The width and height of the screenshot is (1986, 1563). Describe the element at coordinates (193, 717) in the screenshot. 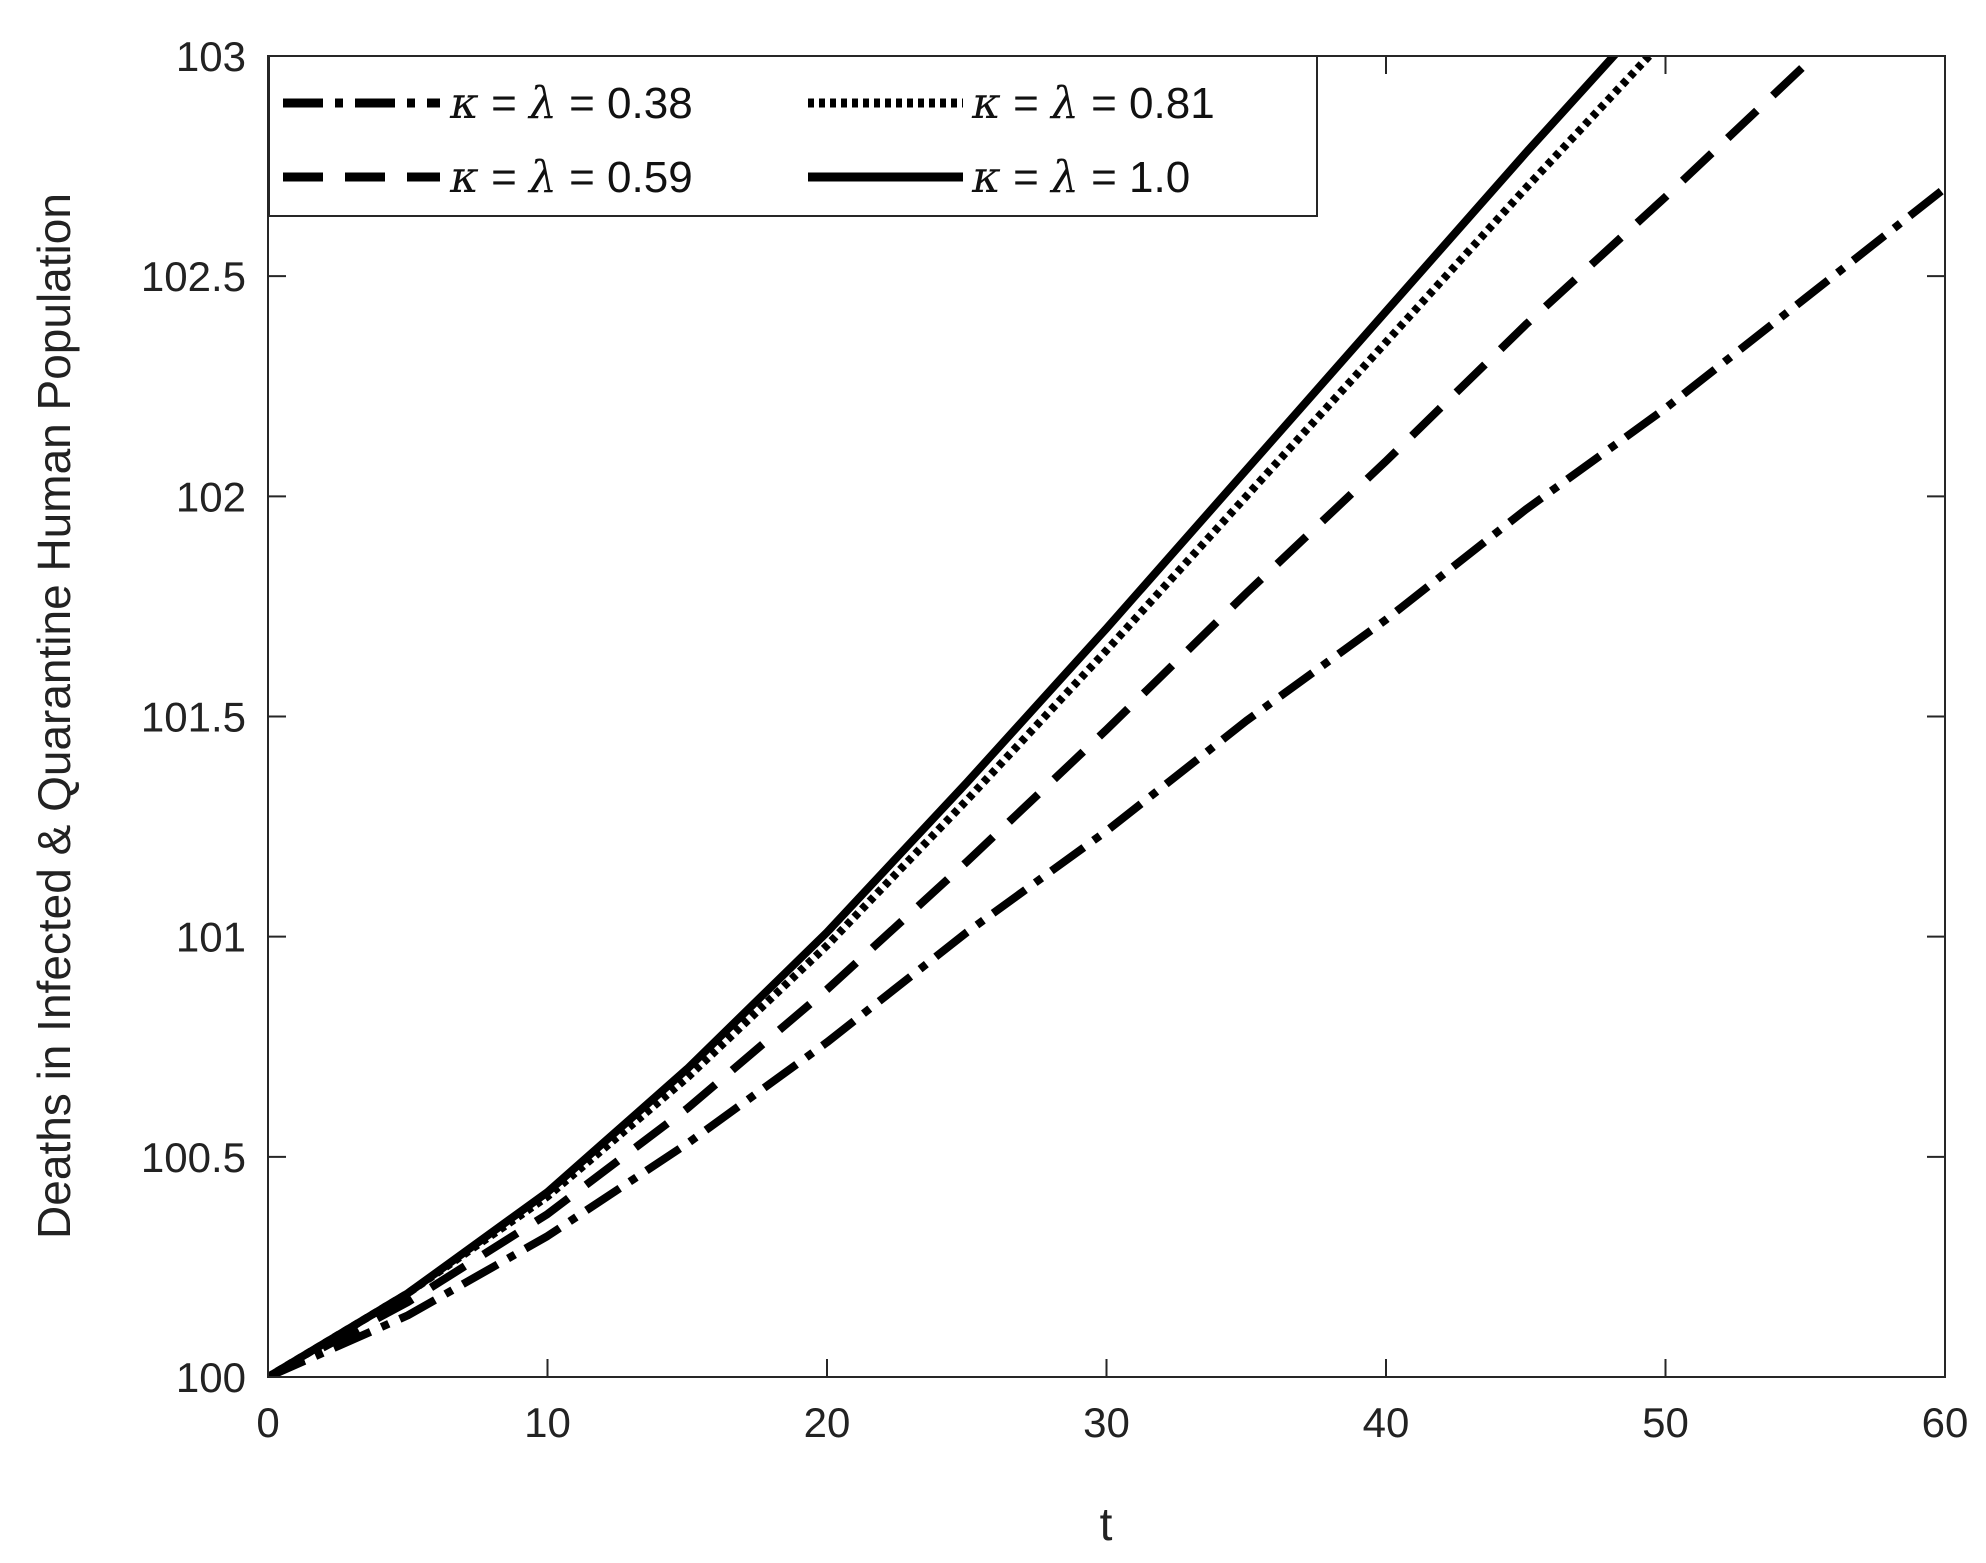

I see `y-tick-label: 101.5` at that location.